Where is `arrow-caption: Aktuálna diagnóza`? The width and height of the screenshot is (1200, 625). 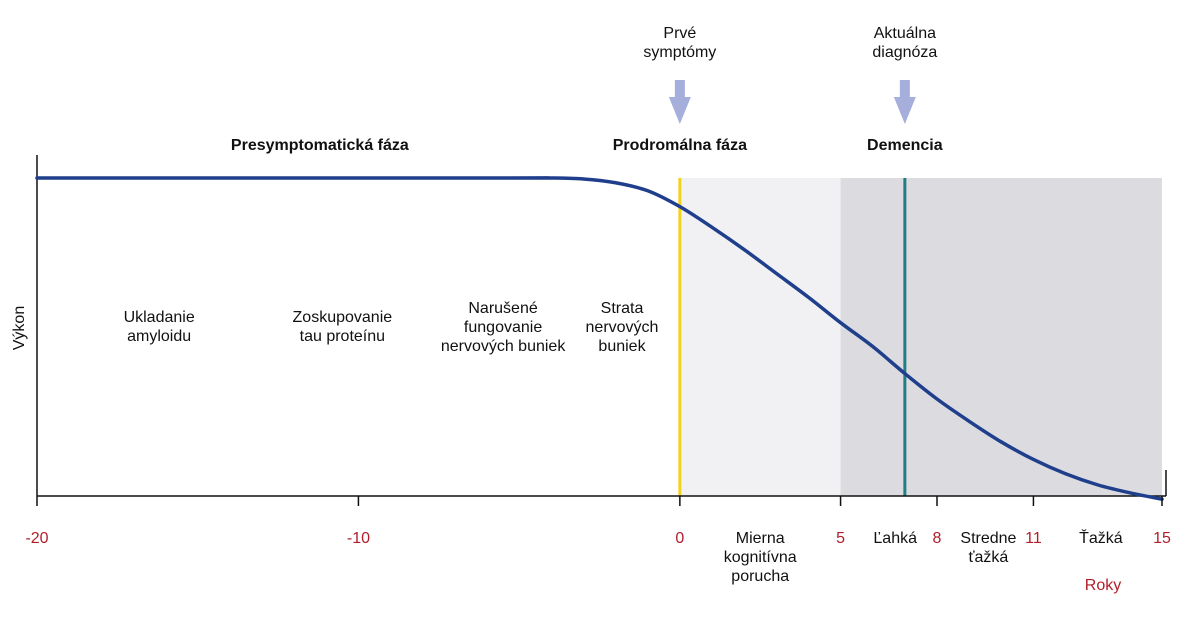 arrow-caption: Aktuálna diagnóza is located at coordinates (904, 43).